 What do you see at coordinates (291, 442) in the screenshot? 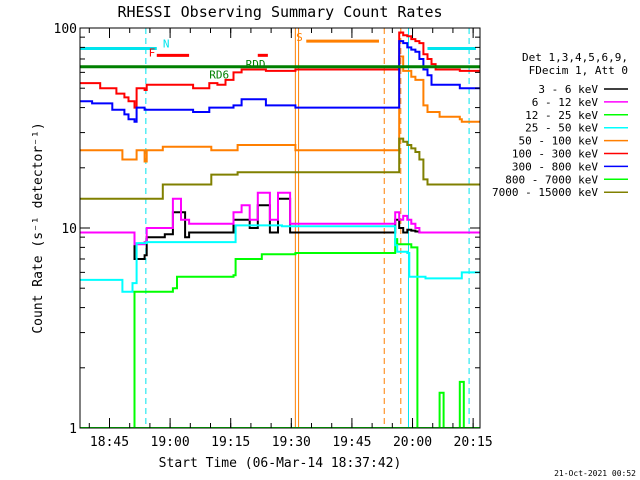
I see `x-tick-label: 19:30` at bounding box center [291, 442].